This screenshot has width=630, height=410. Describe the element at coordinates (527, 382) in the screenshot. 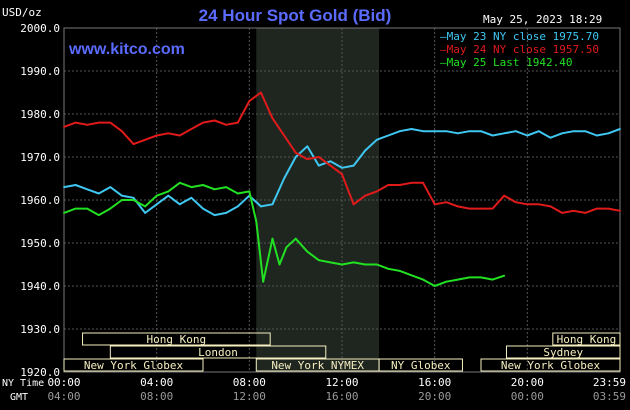

I see `x-tick-label-ny: 20:00` at that location.